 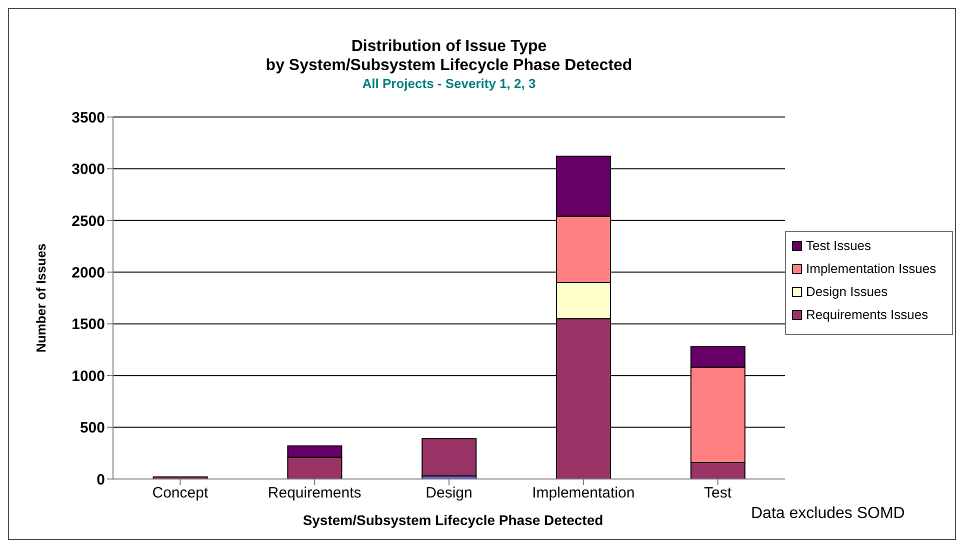 What do you see at coordinates (92, 428) in the screenshot?
I see `y-tick-label: 500` at bounding box center [92, 428].